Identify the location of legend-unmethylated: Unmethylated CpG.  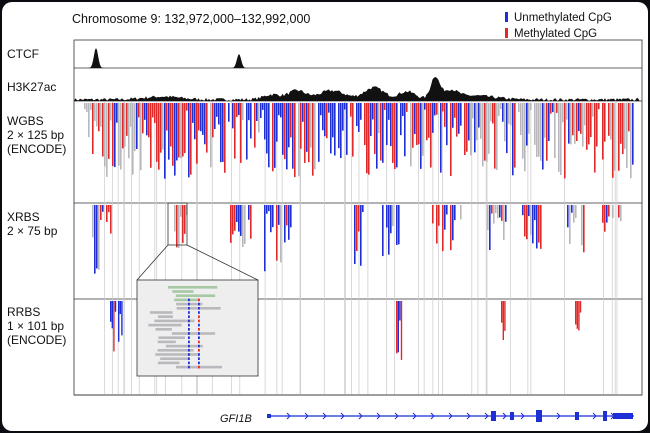
(558, 18).